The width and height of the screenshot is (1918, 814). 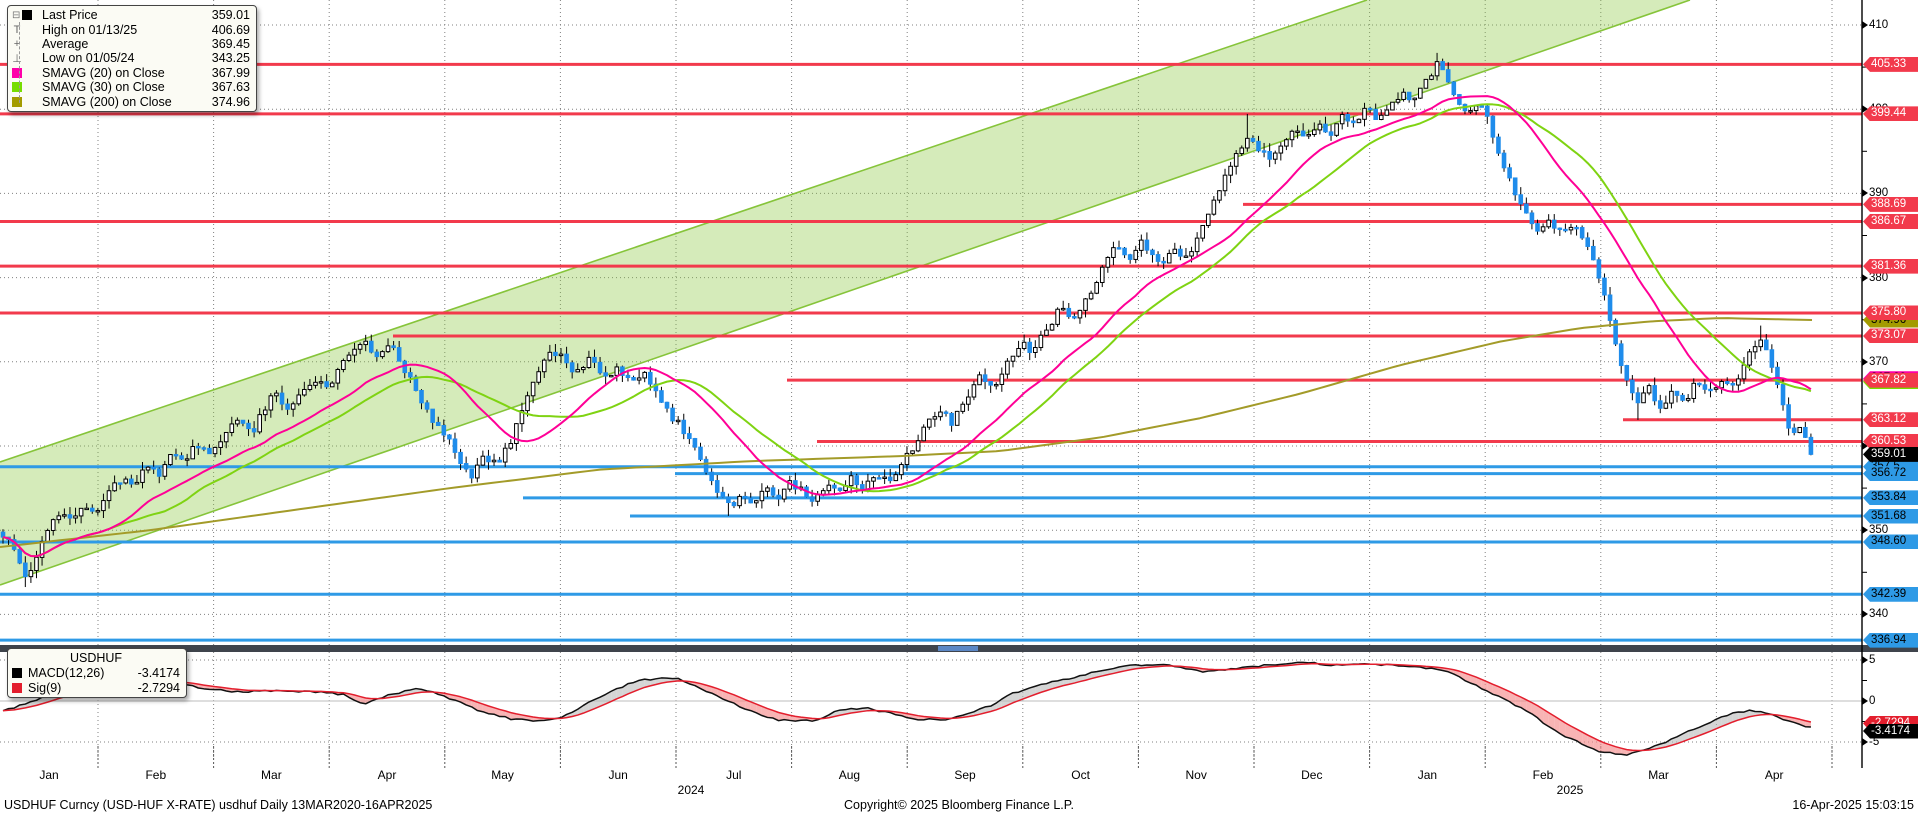 I want to click on price-axis-label: 356.72, so click(x=1890, y=474).